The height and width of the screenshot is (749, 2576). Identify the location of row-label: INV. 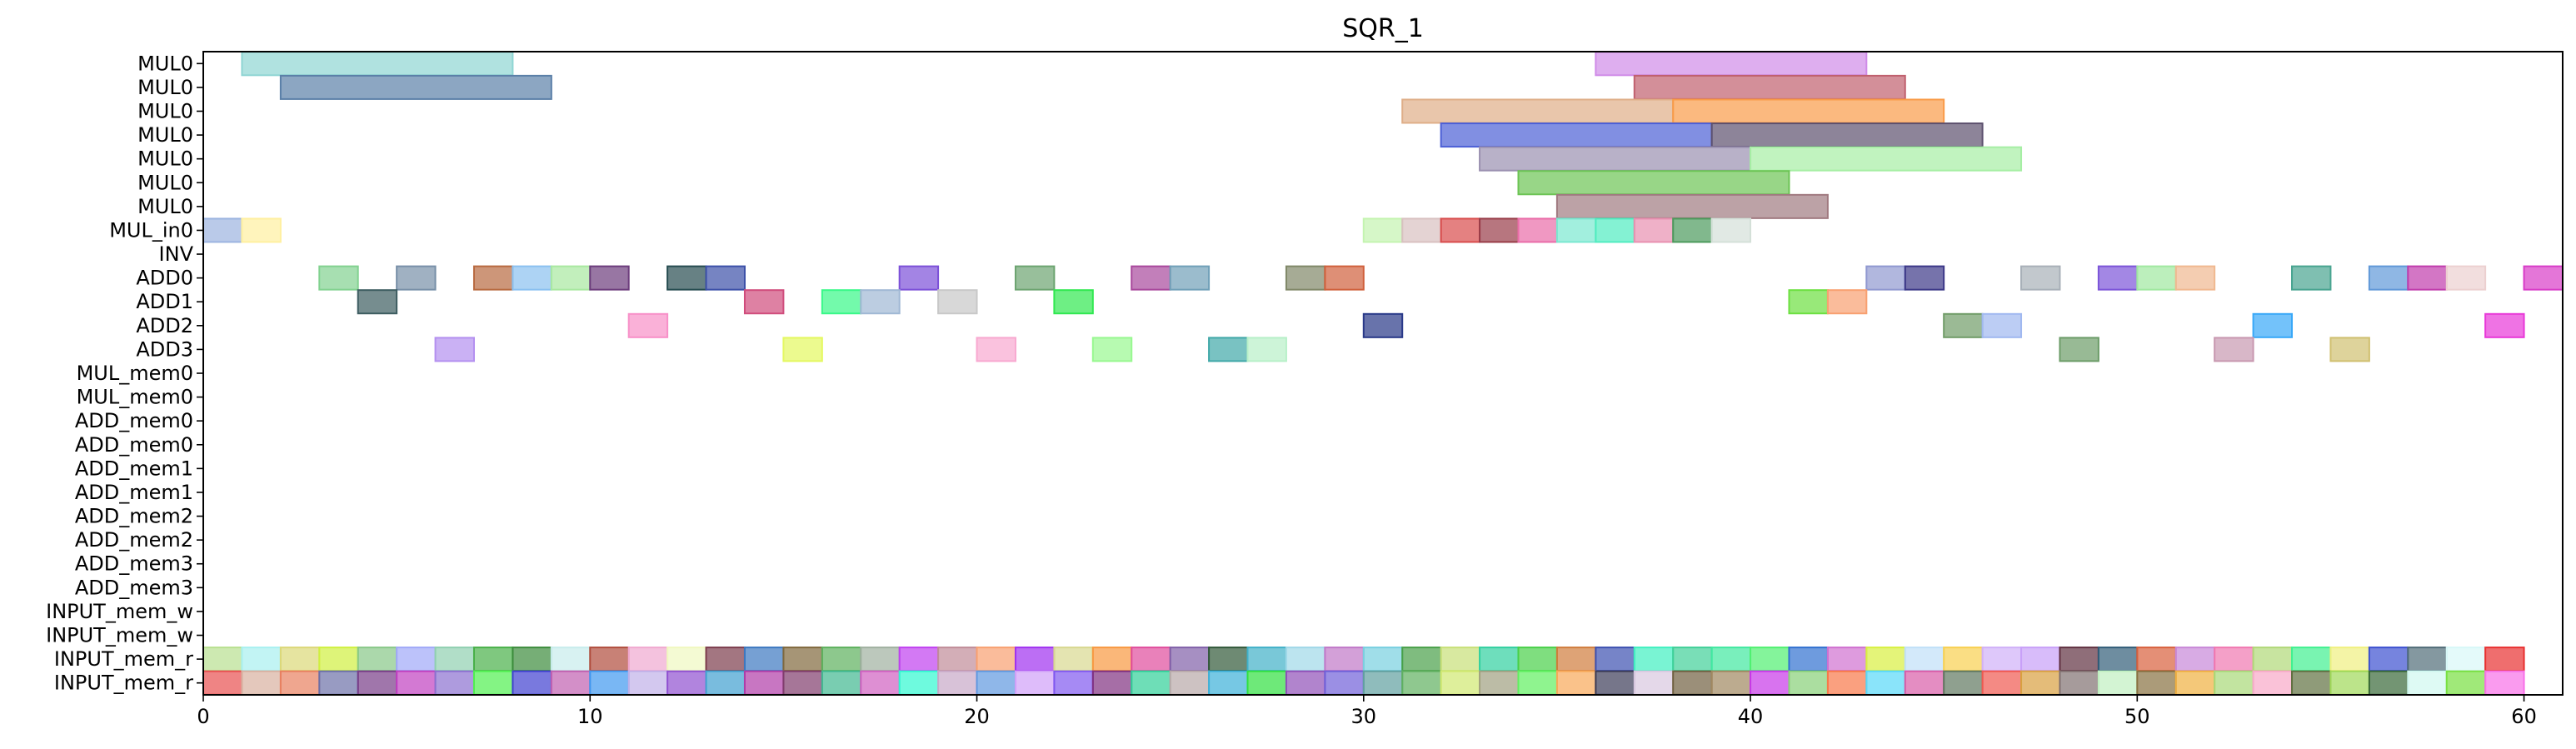
(176, 254).